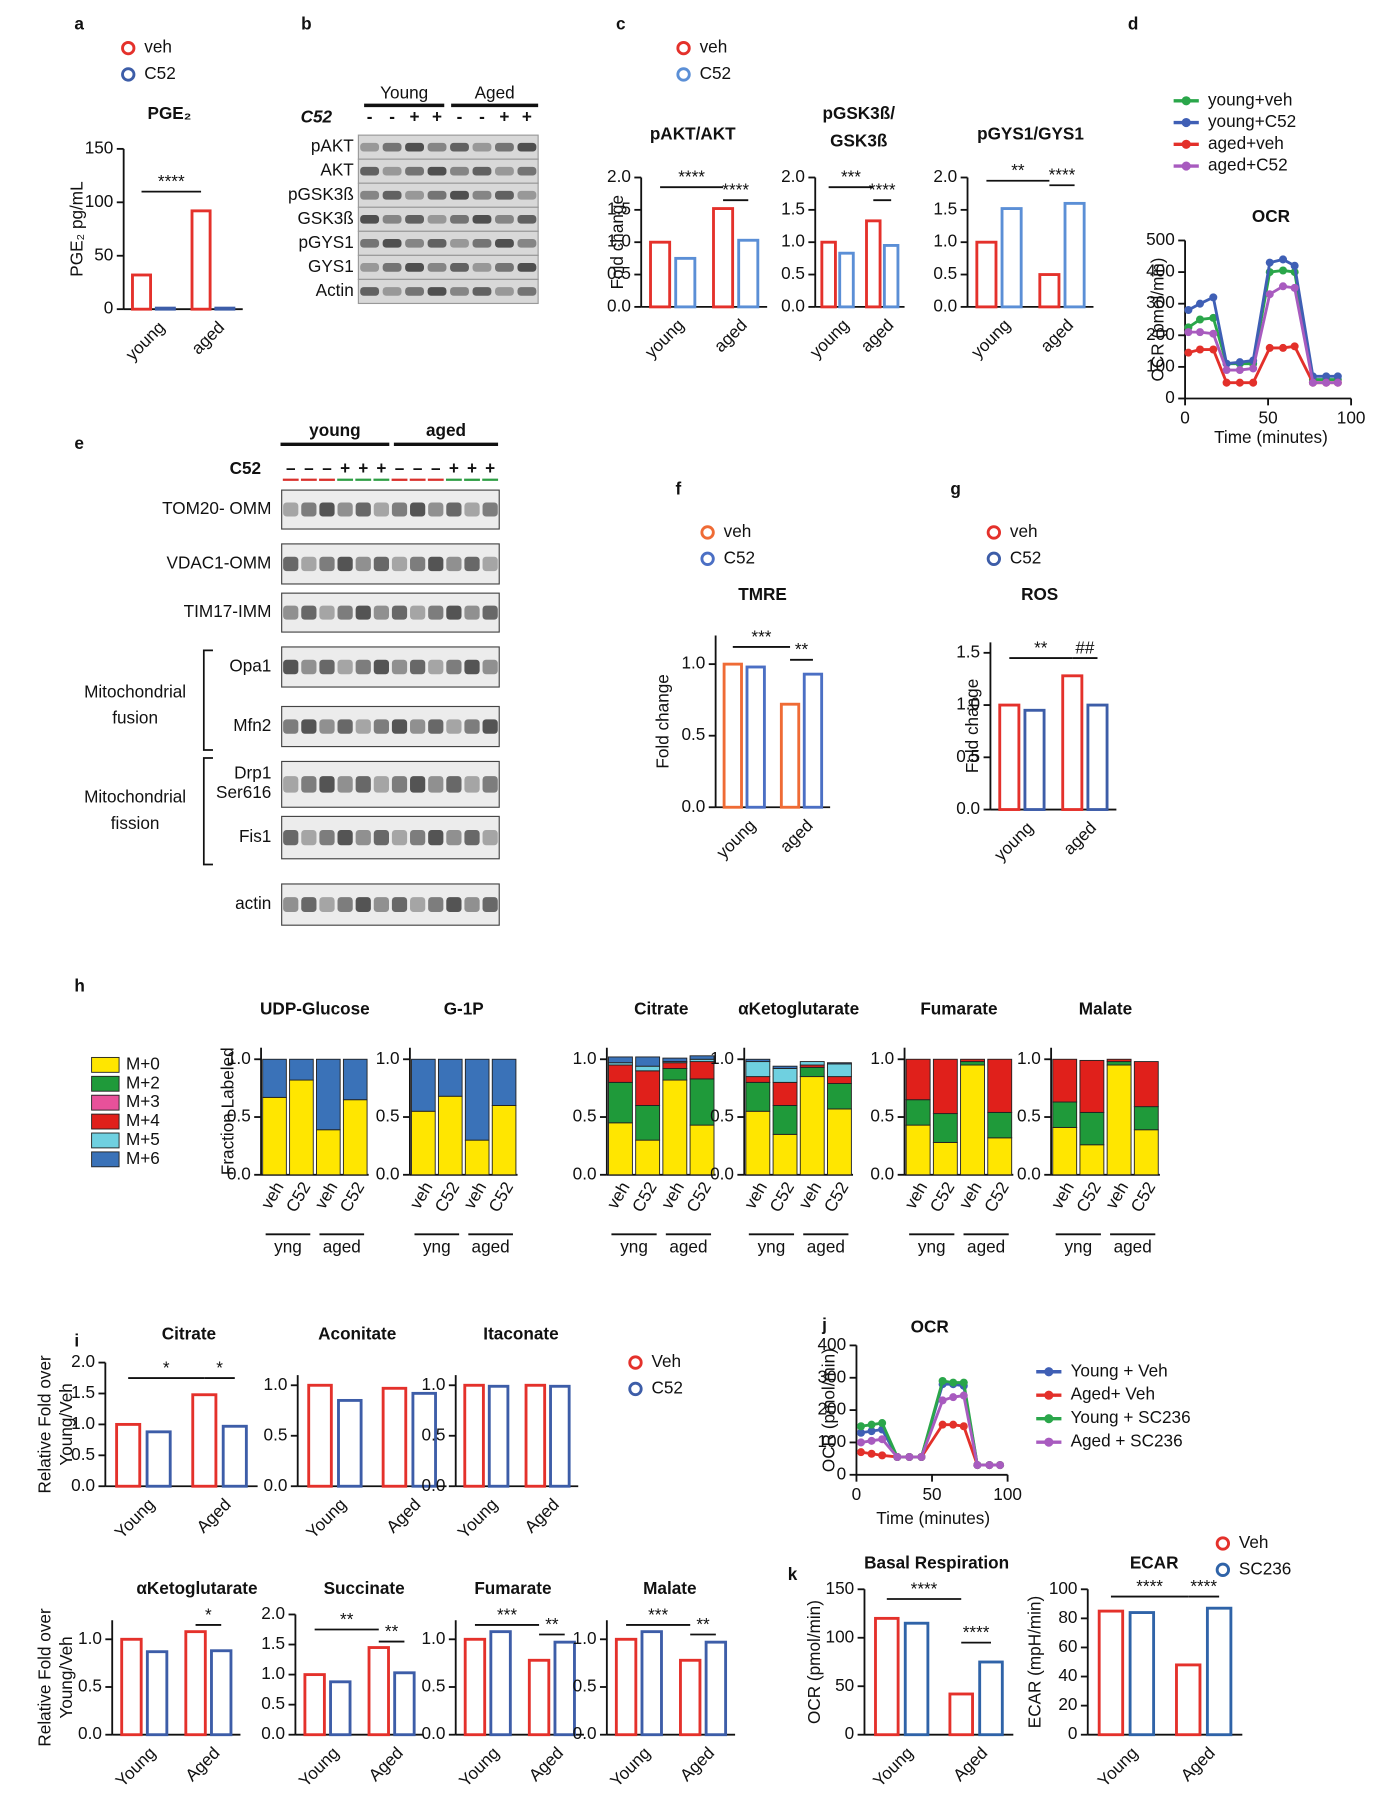 The height and width of the screenshot is (1800, 1374). I want to click on y-axis-label: Fold change, so click(972, 726).